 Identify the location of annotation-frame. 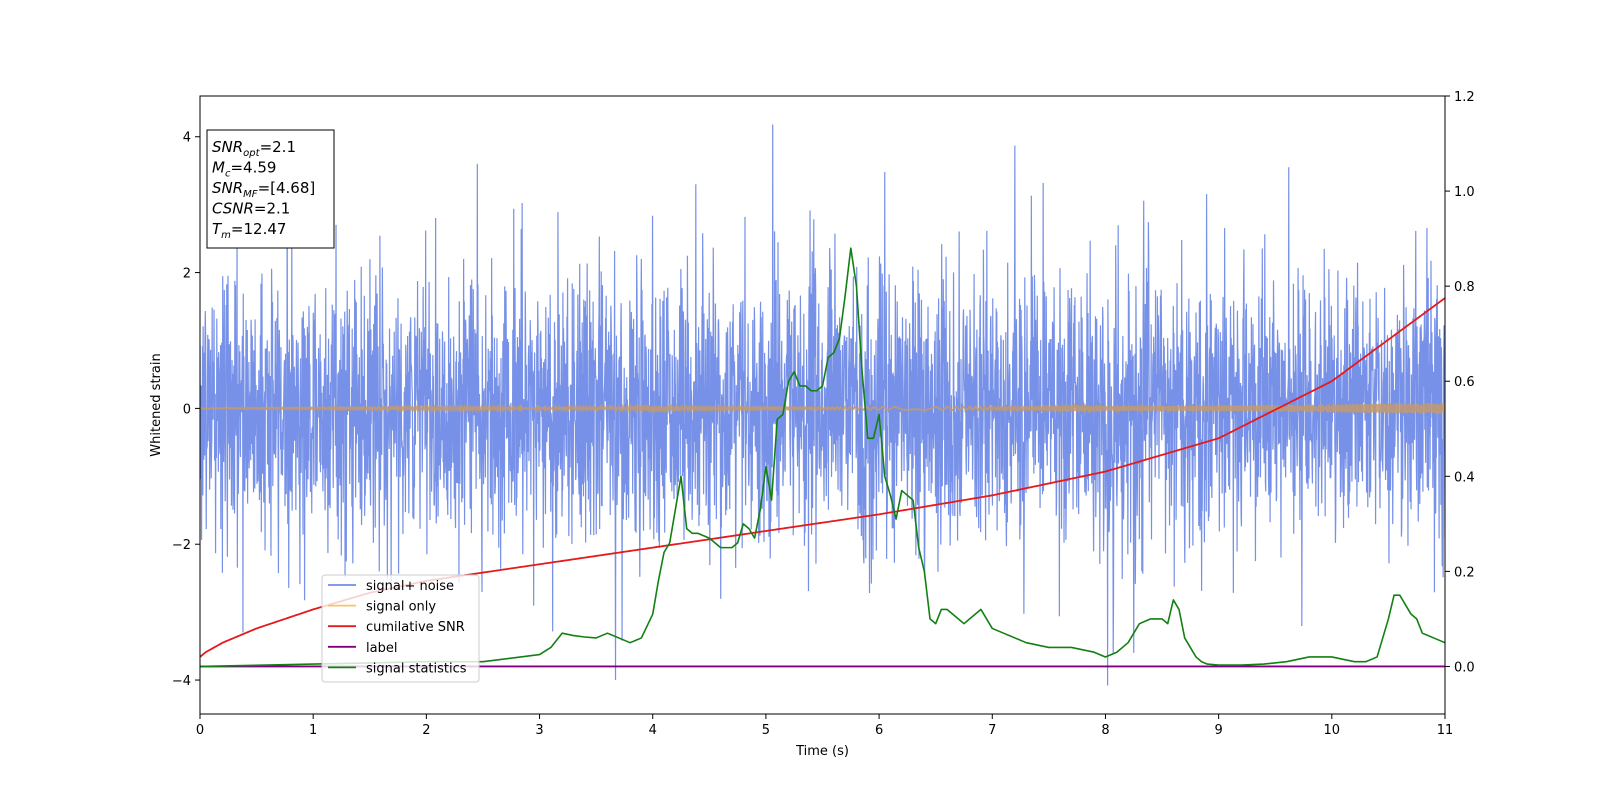
(270, 189).